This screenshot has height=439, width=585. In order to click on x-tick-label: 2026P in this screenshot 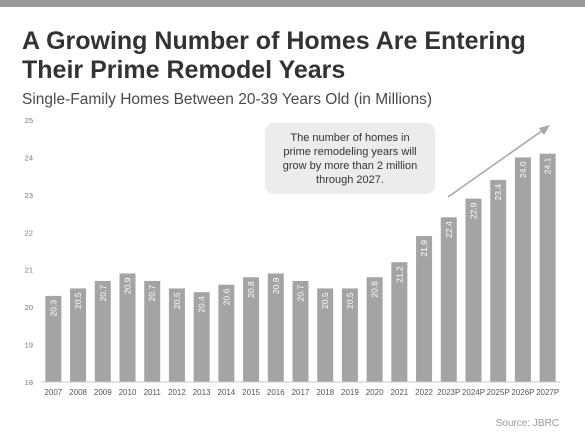, I will do `click(522, 392)`.